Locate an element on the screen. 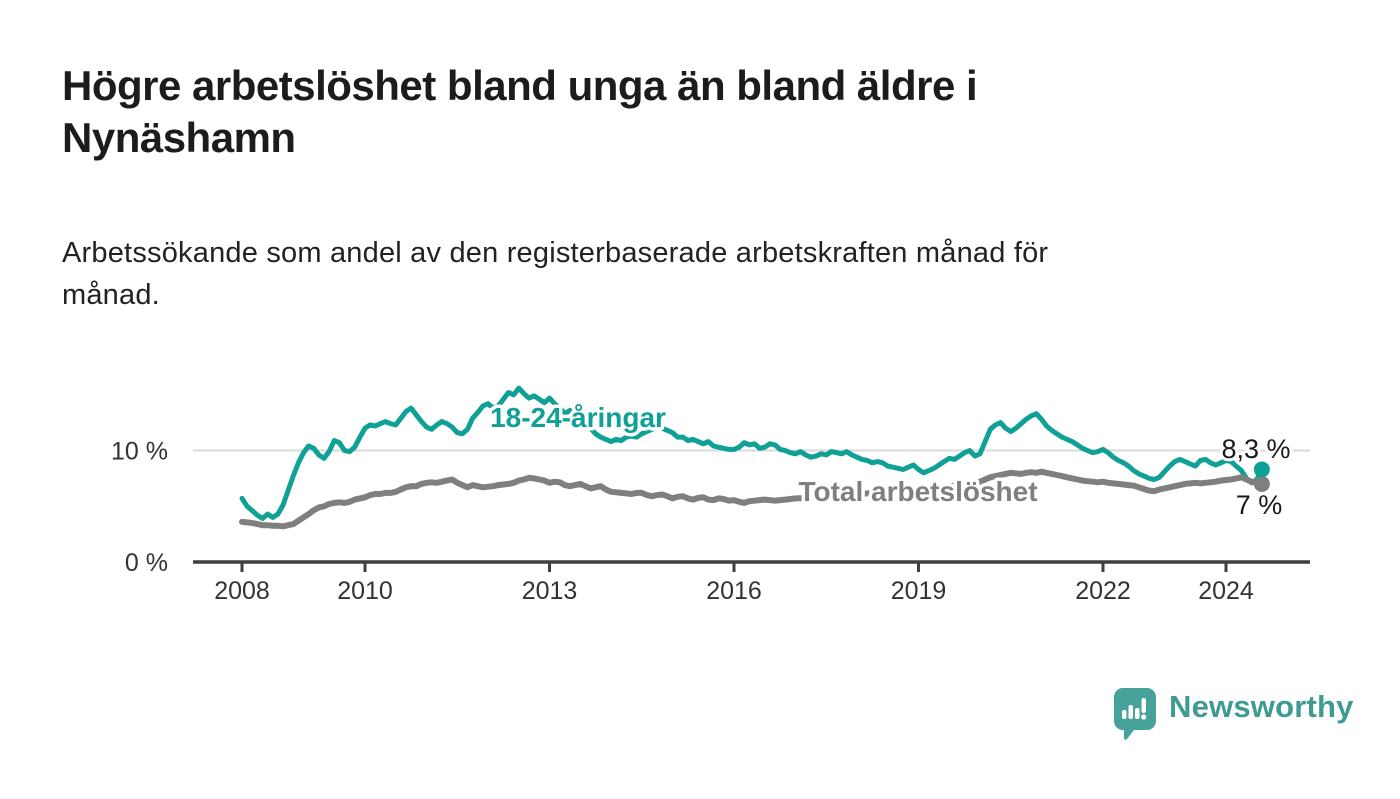  y-tick-label-10pct: 10 % is located at coordinates (139, 452).